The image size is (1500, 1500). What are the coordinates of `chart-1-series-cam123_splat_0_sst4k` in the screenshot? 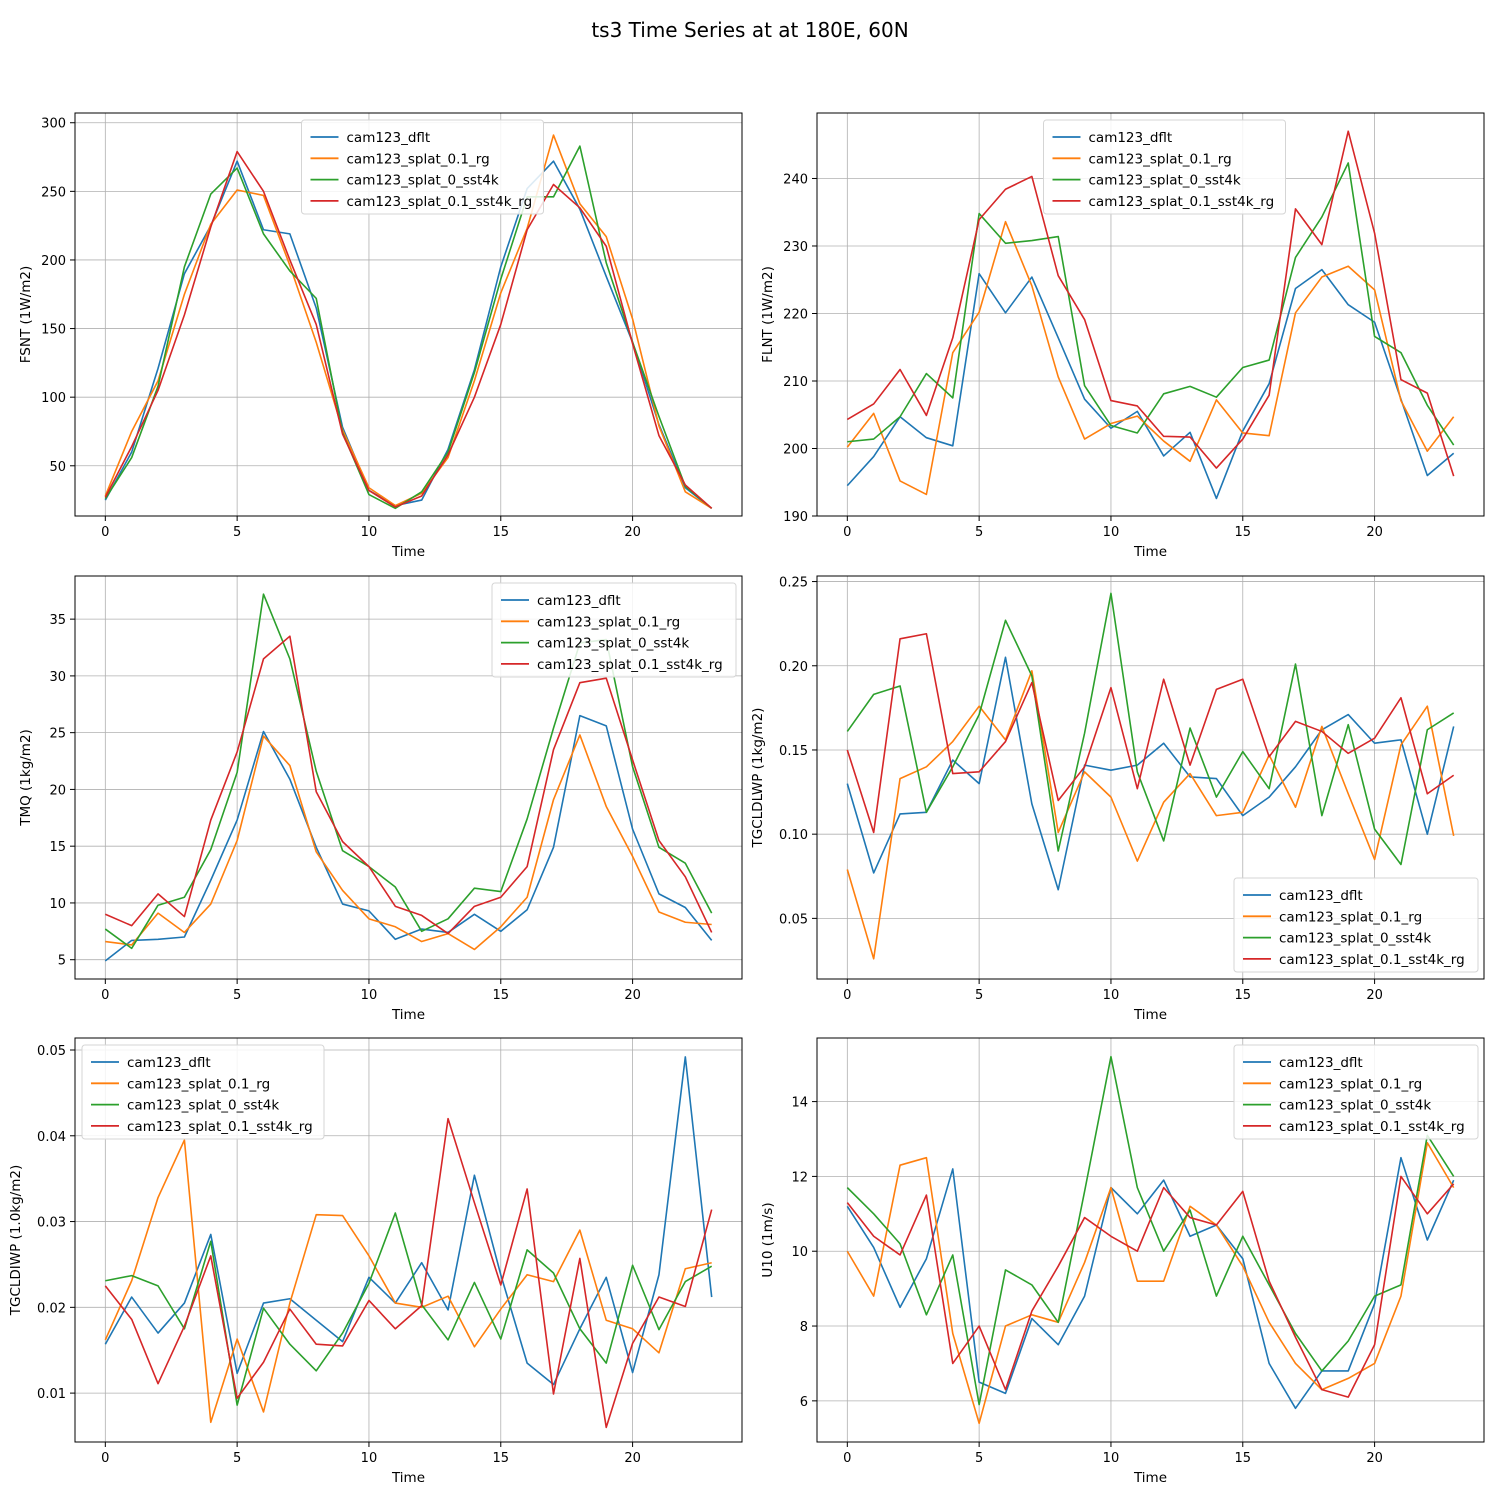 It's located at (1151, 304).